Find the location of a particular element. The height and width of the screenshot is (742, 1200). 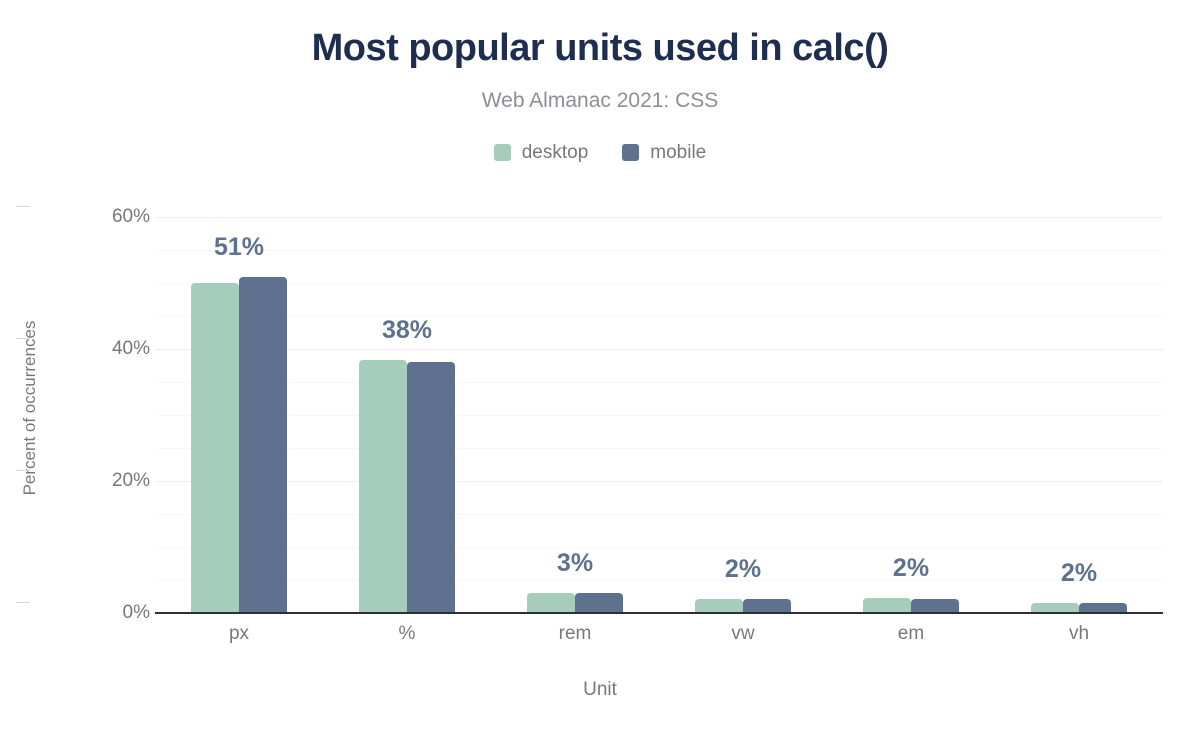

data-label-%: 38% is located at coordinates (407, 330).